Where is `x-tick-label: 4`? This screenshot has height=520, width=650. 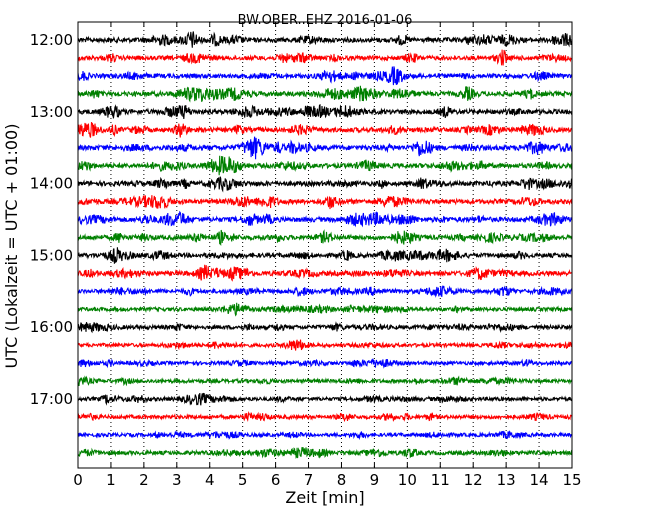 x-tick-label: 4 is located at coordinates (210, 480).